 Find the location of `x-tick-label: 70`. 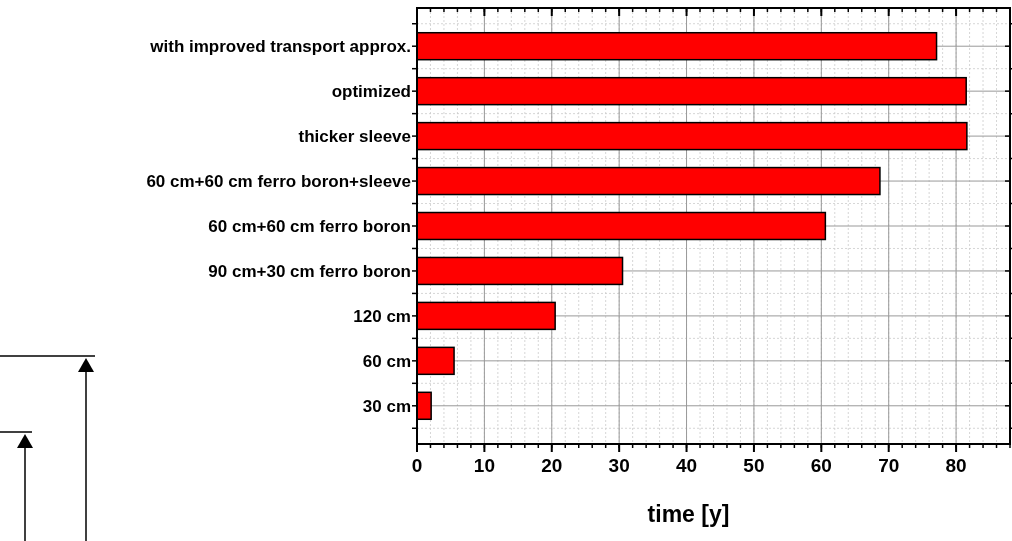

x-tick-label: 70 is located at coordinates (889, 465).